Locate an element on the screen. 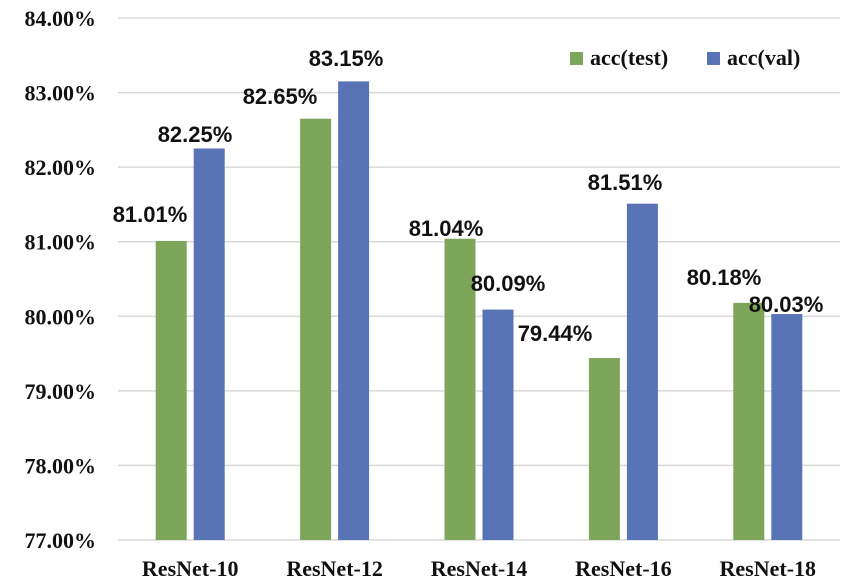  data-label: 82.65% is located at coordinates (280, 96).